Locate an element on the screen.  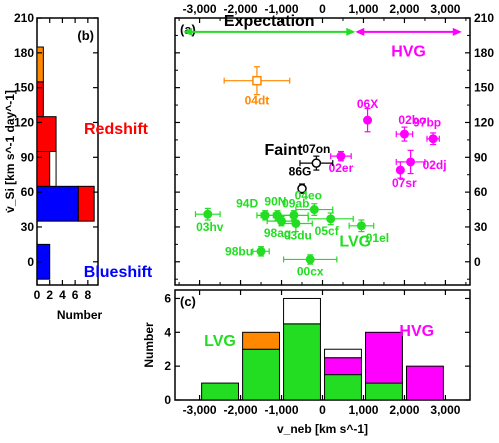
c-y-axis-label: Number is located at coordinates (149, 345).